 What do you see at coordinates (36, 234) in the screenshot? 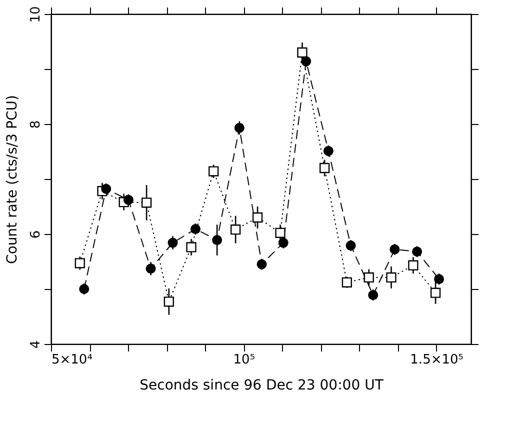
I see `y-tick-label: 6` at bounding box center [36, 234].